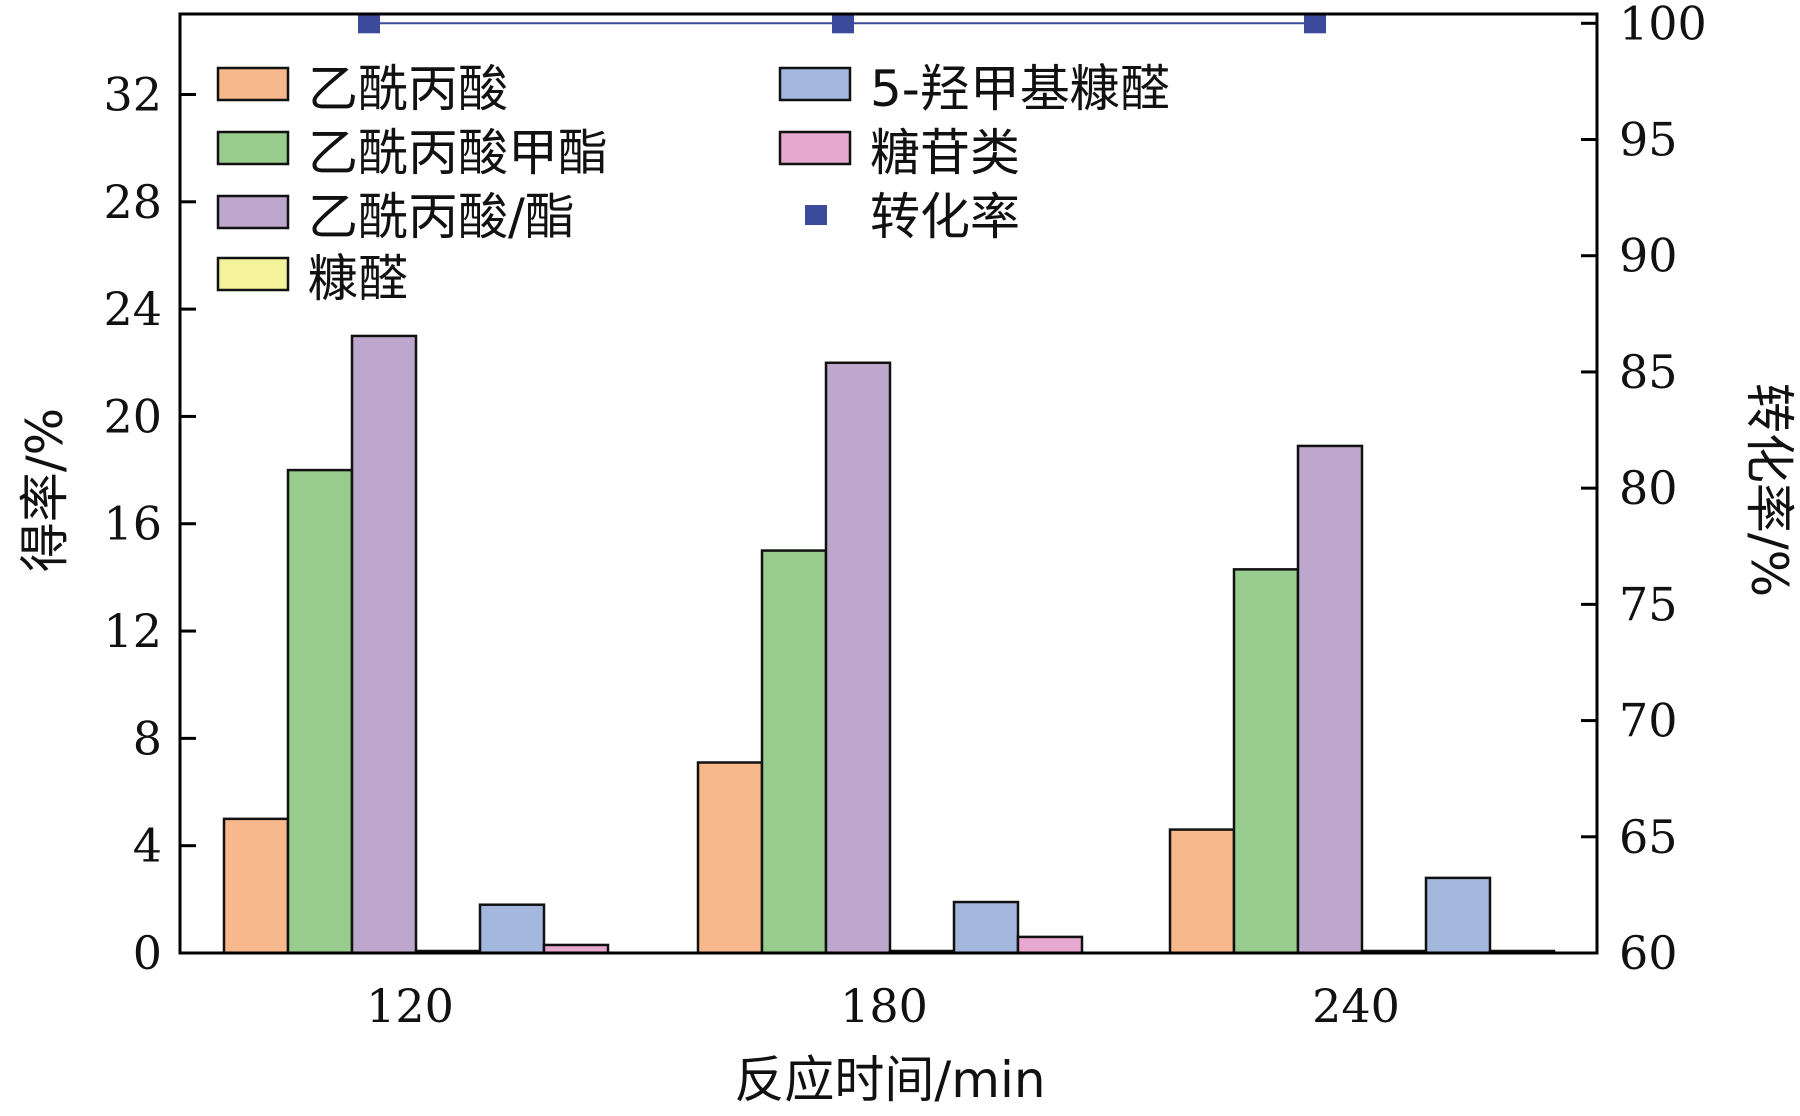 This screenshot has height=1116, width=1800. What do you see at coordinates (132, 524) in the screenshot?
I see `y-tick-label-4: 16` at bounding box center [132, 524].